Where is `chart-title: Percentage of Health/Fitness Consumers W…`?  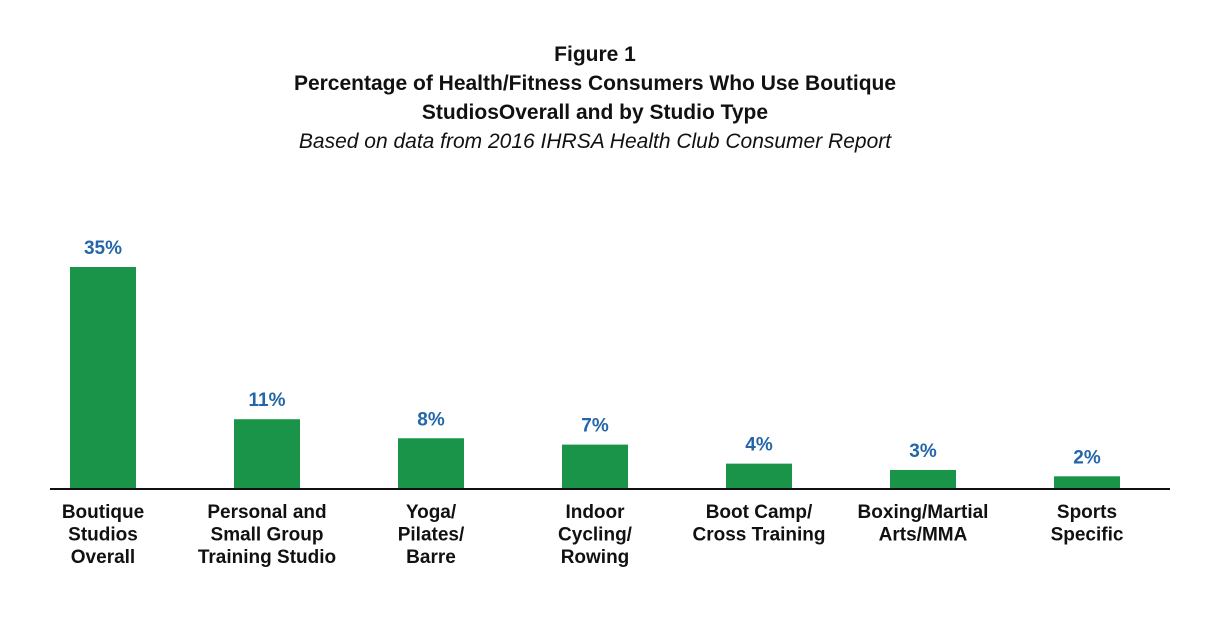 chart-title: Percentage of Health/Fitness Consumers W… is located at coordinates (595, 98).